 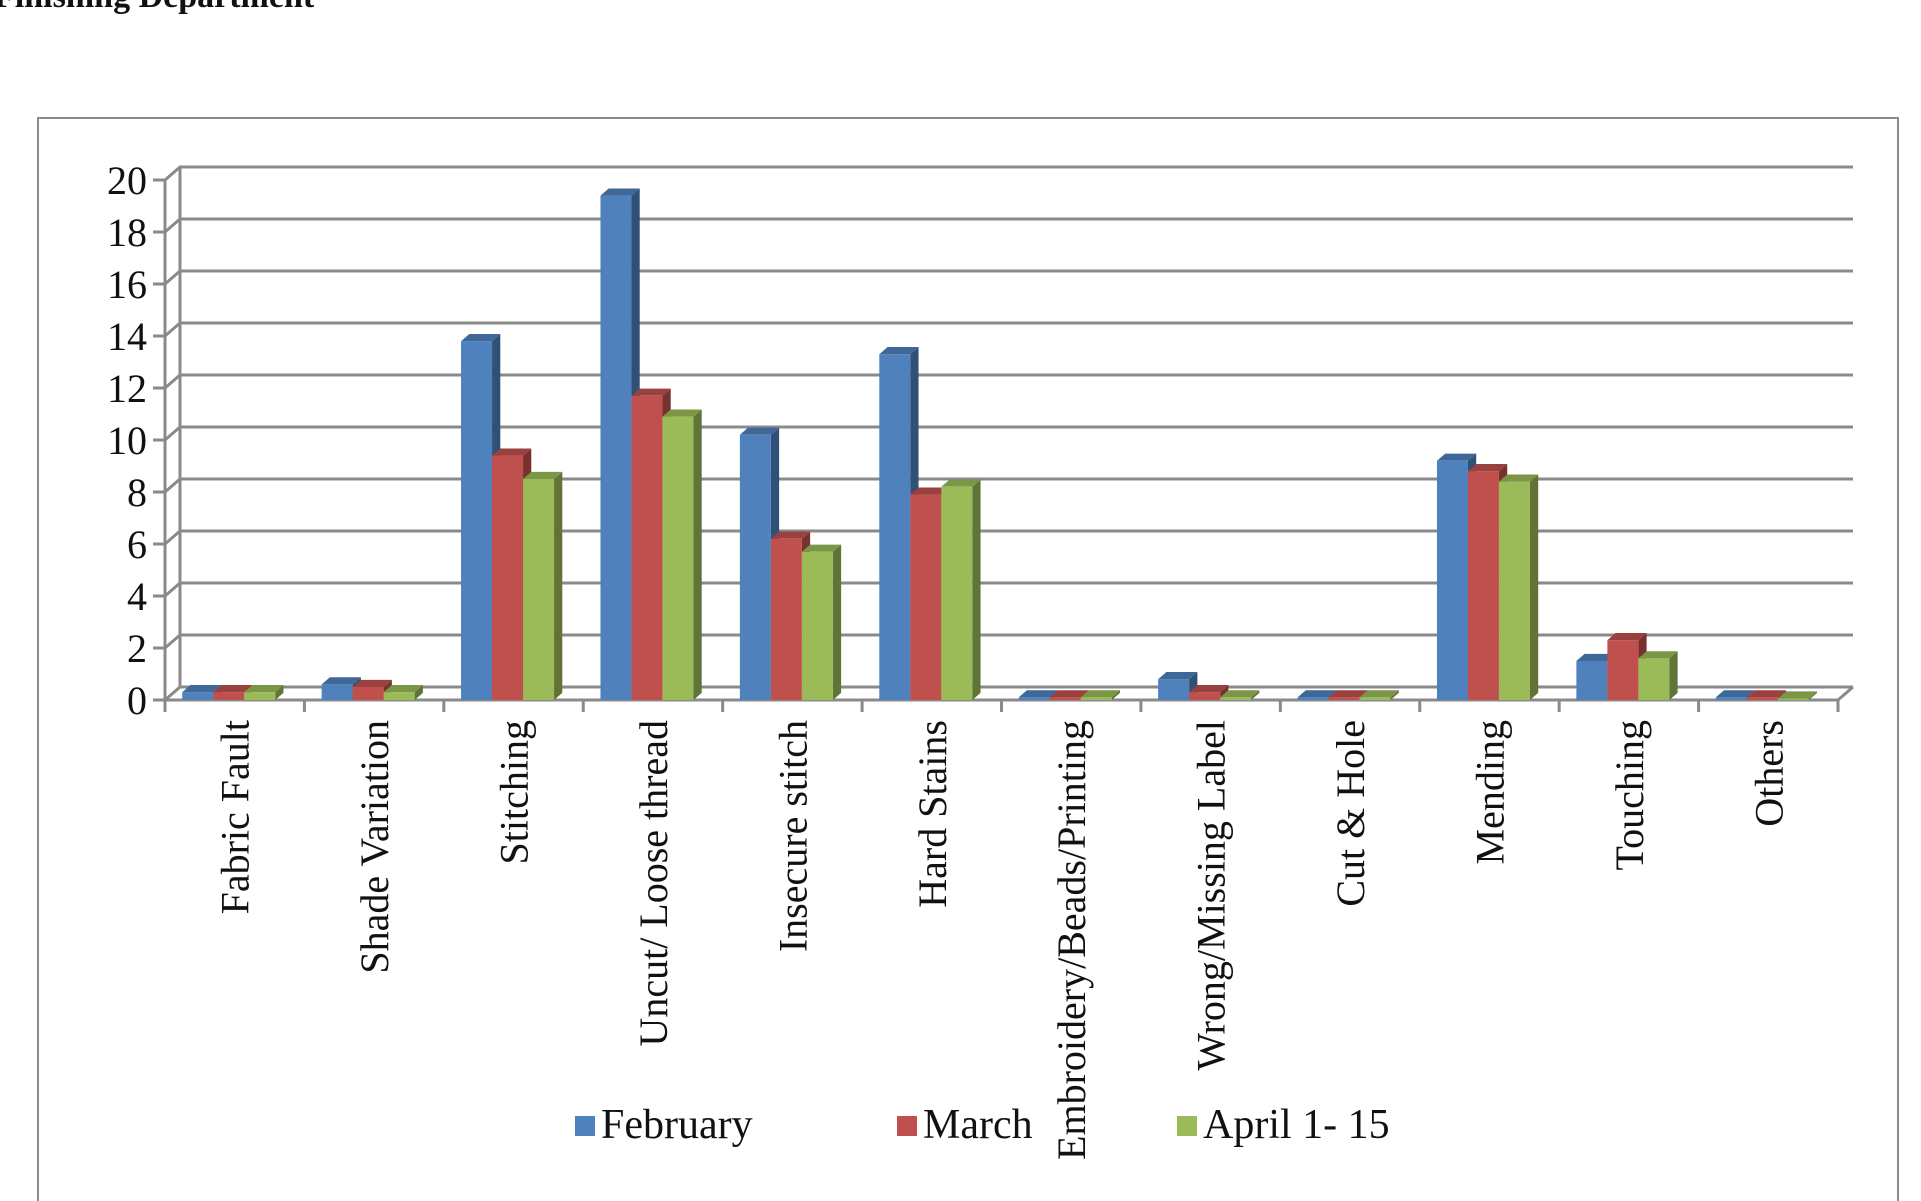 I want to click on y-tick-label: 0, so click(x=137, y=700).